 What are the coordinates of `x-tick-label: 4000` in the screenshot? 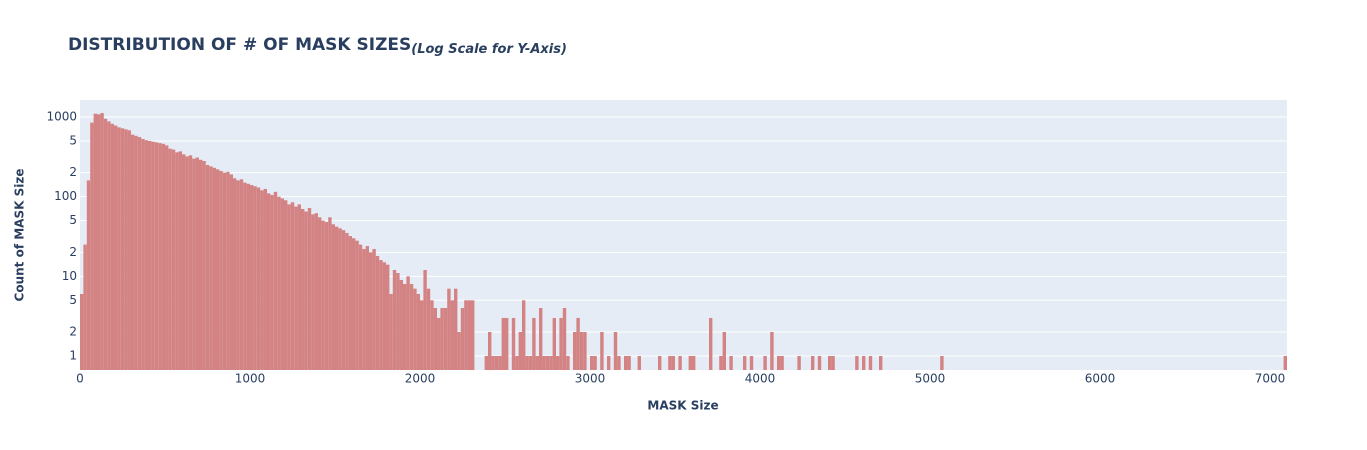 It's located at (760, 379).